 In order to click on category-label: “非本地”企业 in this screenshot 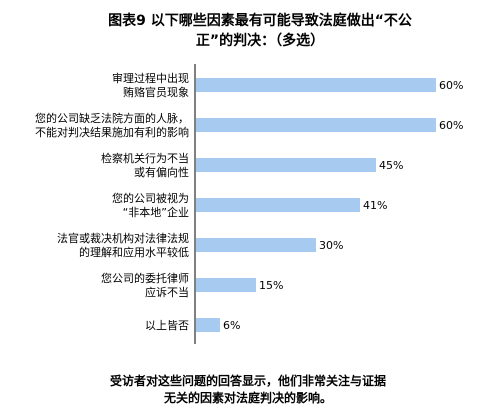, I will do `click(156, 212)`.